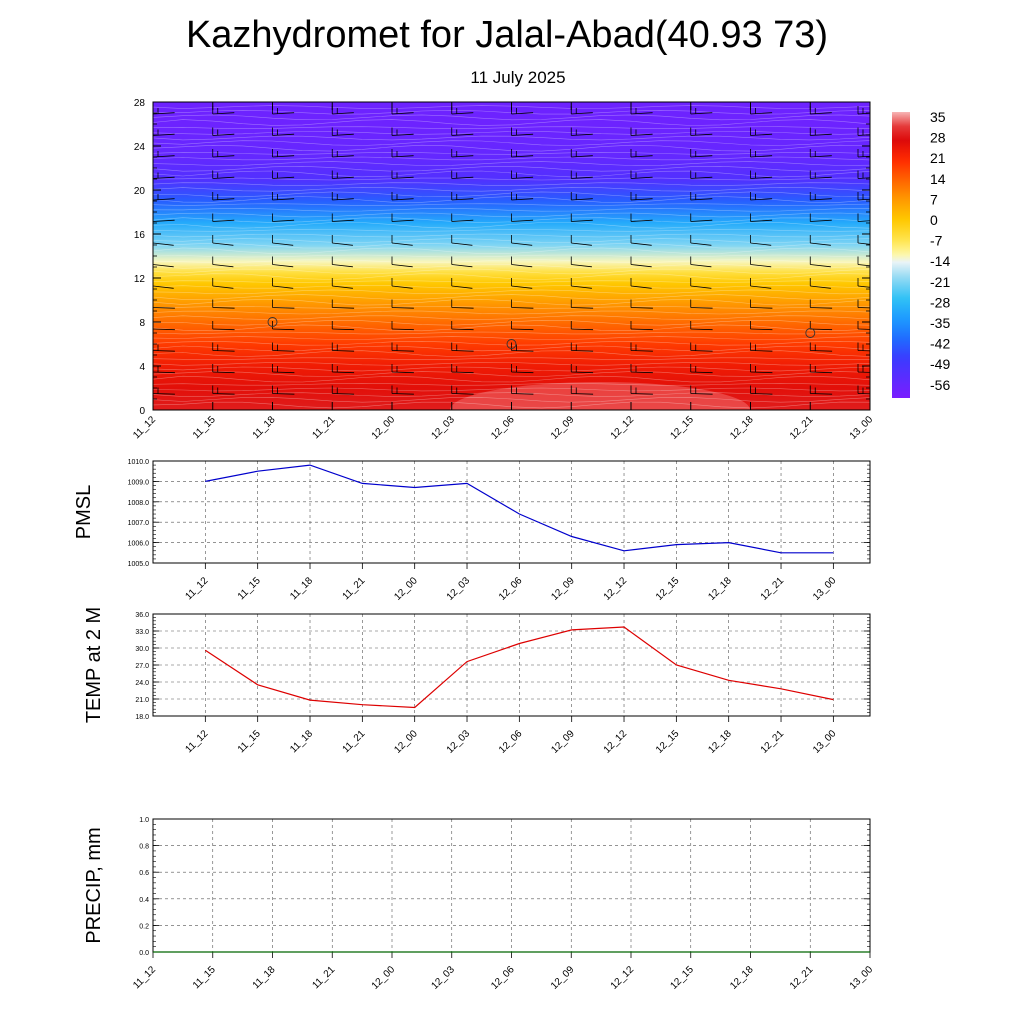 This screenshot has width=1024, height=1024. What do you see at coordinates (938, 138) in the screenshot?
I see `colorbar-label: 28` at bounding box center [938, 138].